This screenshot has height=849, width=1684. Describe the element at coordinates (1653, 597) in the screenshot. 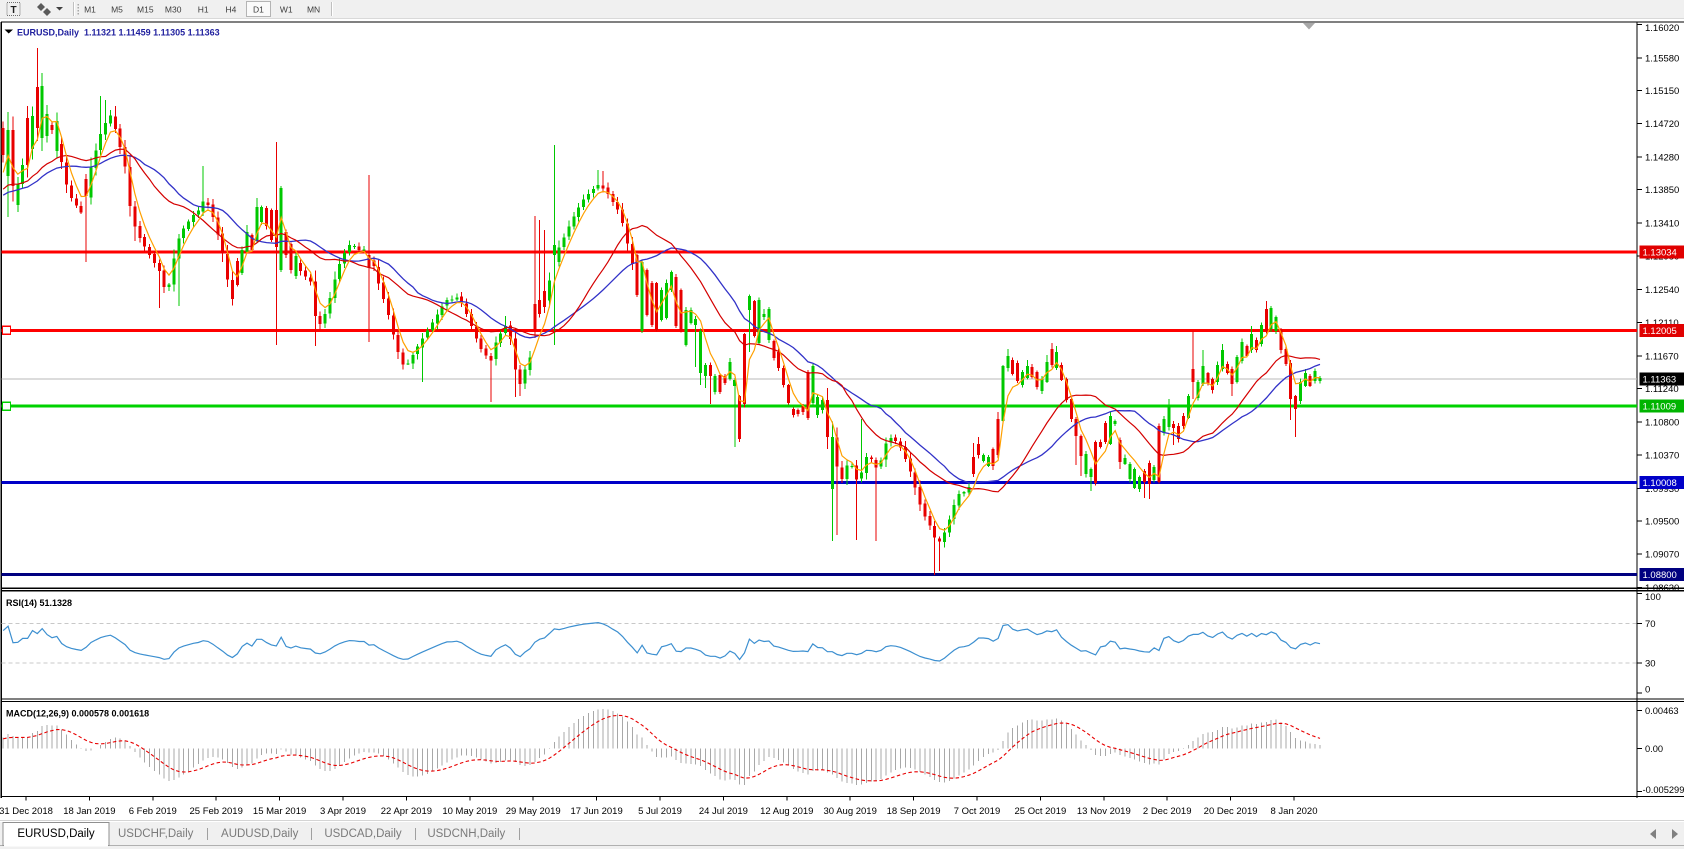

I see `svg-text: 100` at that location.